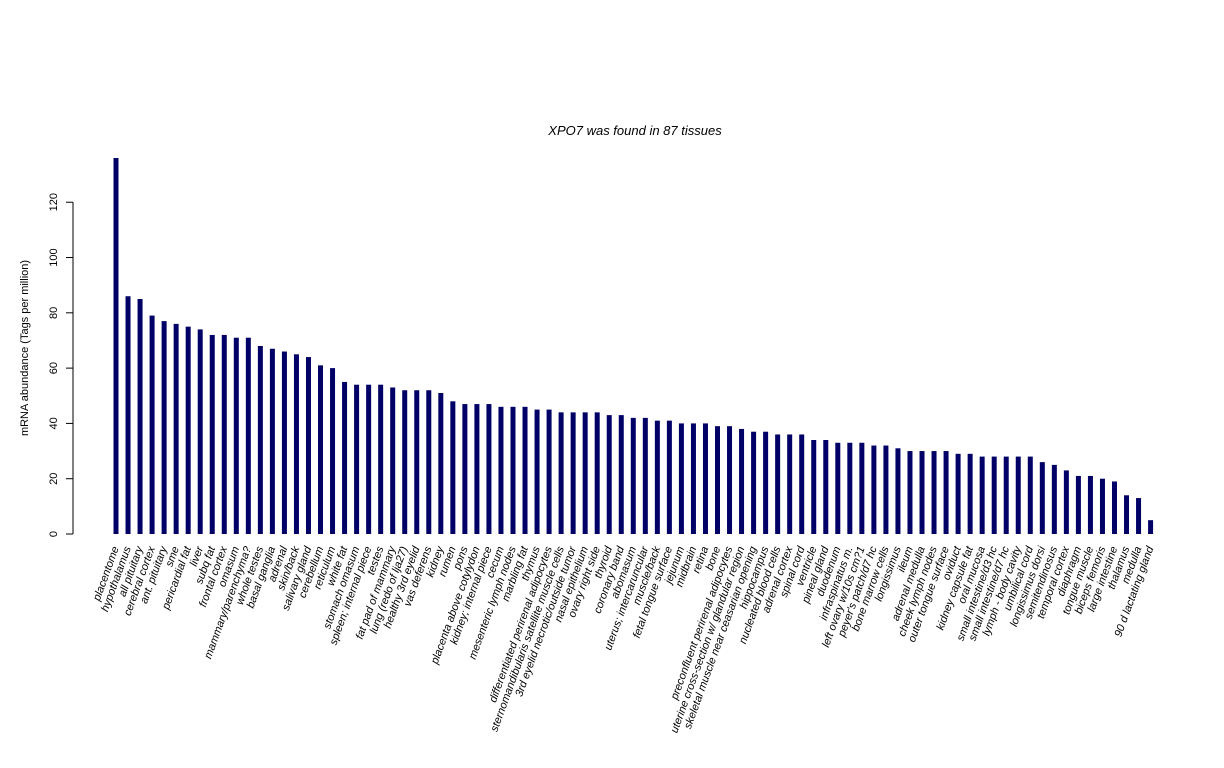 The height and width of the screenshot is (768, 1224). Describe the element at coordinates (634, 130) in the screenshot. I see `chart-title: XPO7 was found in 87 tissues` at that location.